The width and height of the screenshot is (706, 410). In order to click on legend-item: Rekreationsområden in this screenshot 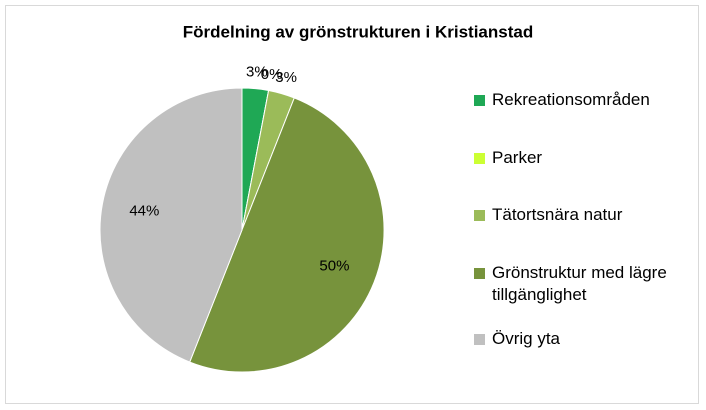, I will do `click(562, 100)`.